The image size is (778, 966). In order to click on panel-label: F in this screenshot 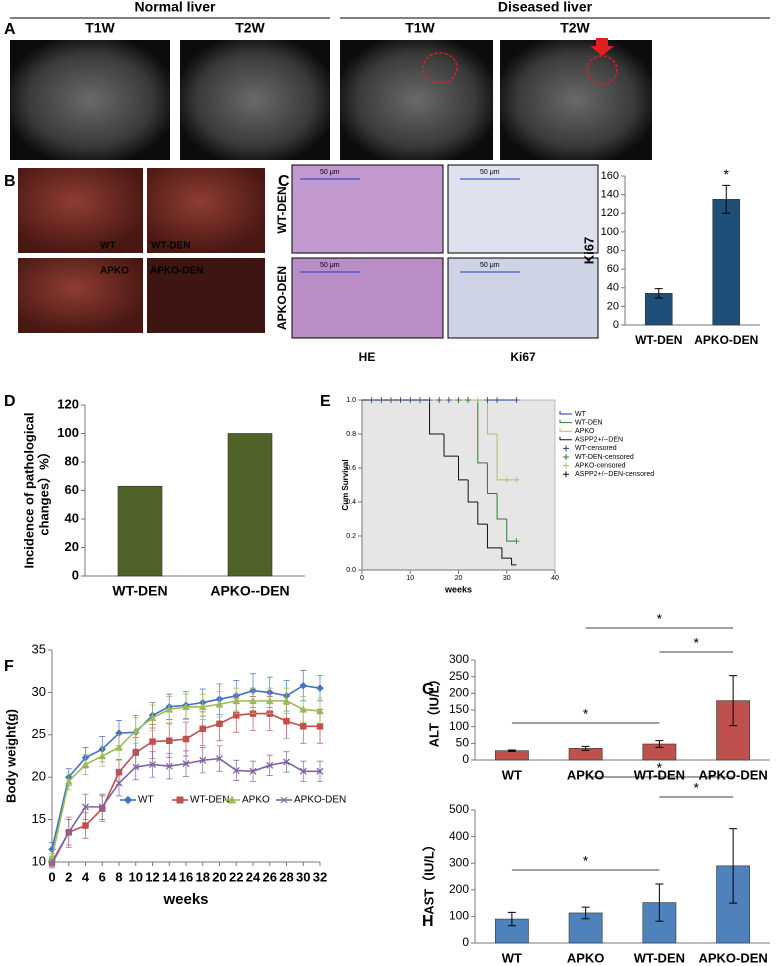, I will do `click(9, 666)`.